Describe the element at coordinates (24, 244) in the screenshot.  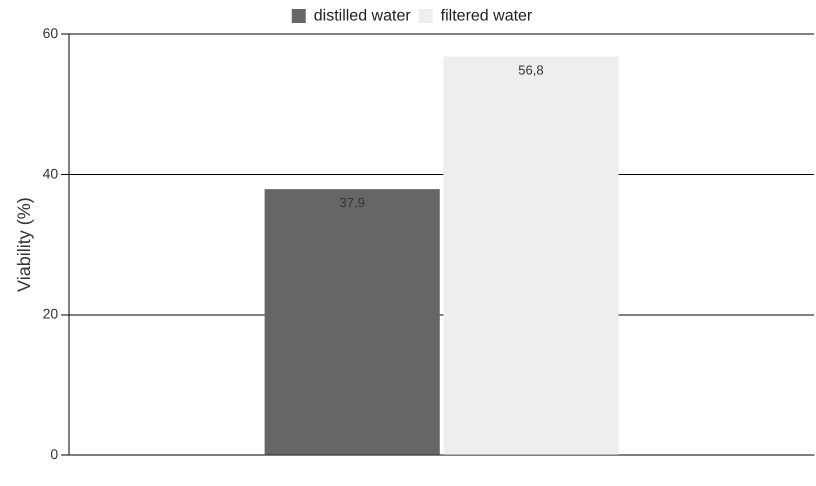
I see `y-axis-title: Viability (%)` at that location.